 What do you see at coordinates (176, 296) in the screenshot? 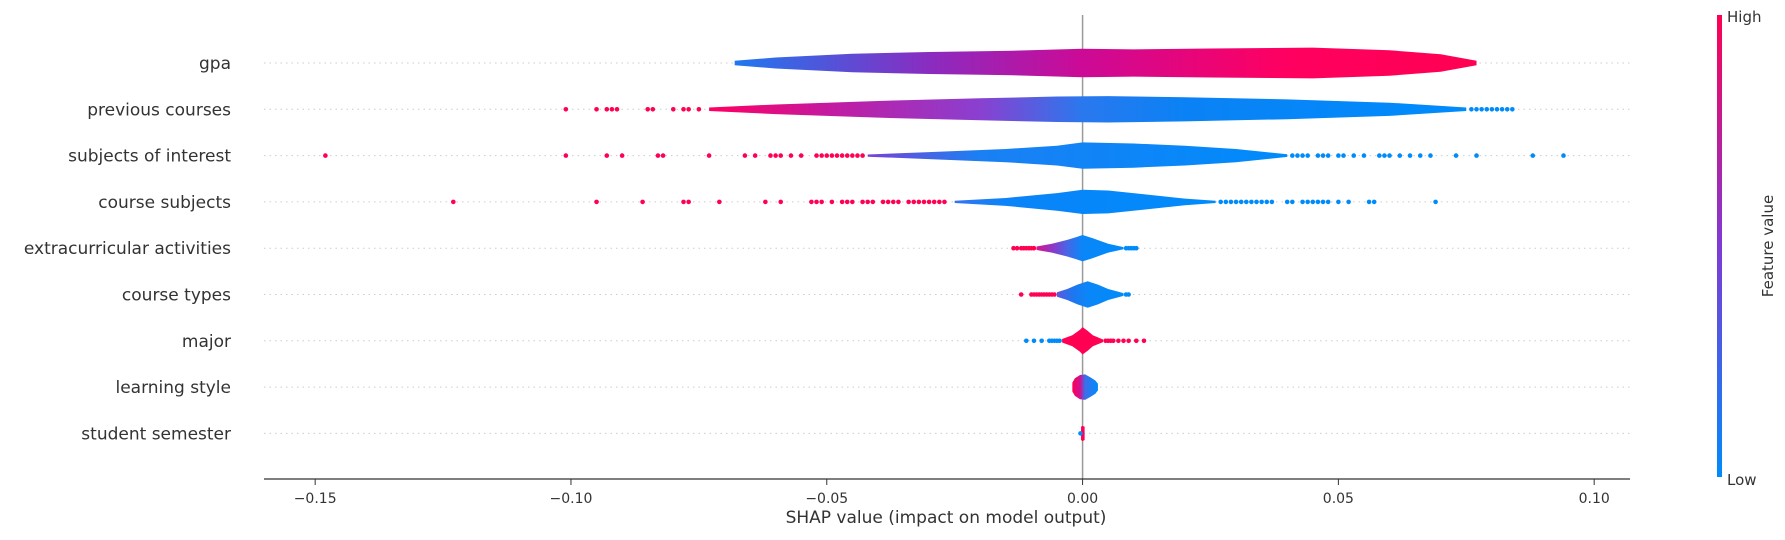
I see `feature-label: course types` at bounding box center [176, 296].